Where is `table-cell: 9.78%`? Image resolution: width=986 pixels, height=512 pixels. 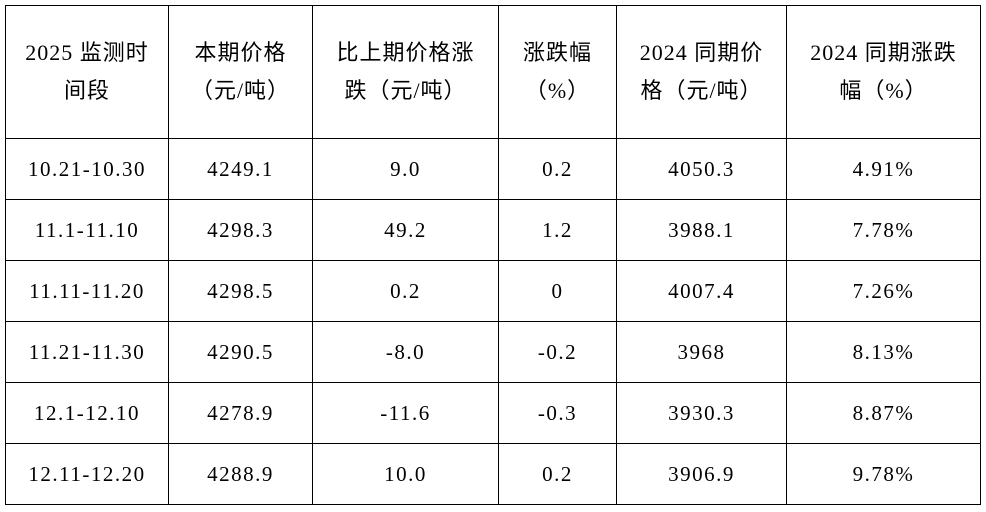
table-cell: 9.78% is located at coordinates (883, 474).